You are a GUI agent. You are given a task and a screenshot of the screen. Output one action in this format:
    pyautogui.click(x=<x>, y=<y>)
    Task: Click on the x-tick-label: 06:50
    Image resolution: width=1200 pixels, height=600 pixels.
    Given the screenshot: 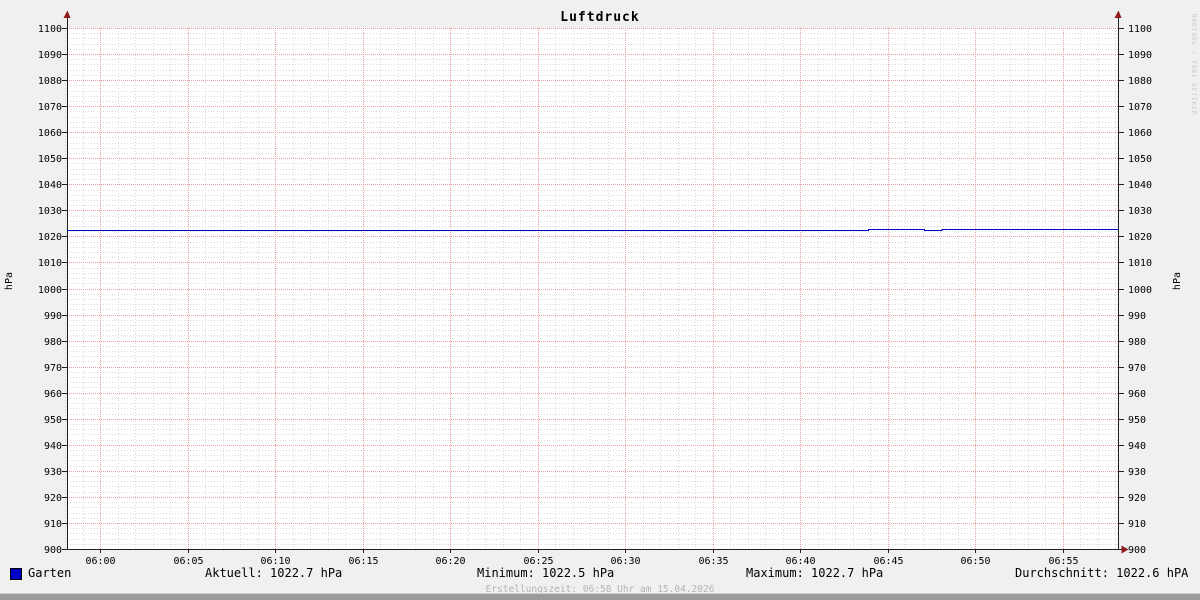 What is the action you would take?
    pyautogui.click(x=975, y=561)
    